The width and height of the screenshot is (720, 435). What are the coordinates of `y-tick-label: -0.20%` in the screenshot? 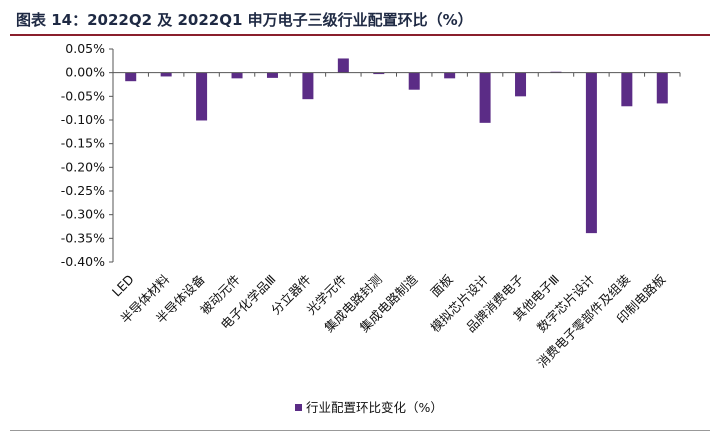 It's located at (83, 166).